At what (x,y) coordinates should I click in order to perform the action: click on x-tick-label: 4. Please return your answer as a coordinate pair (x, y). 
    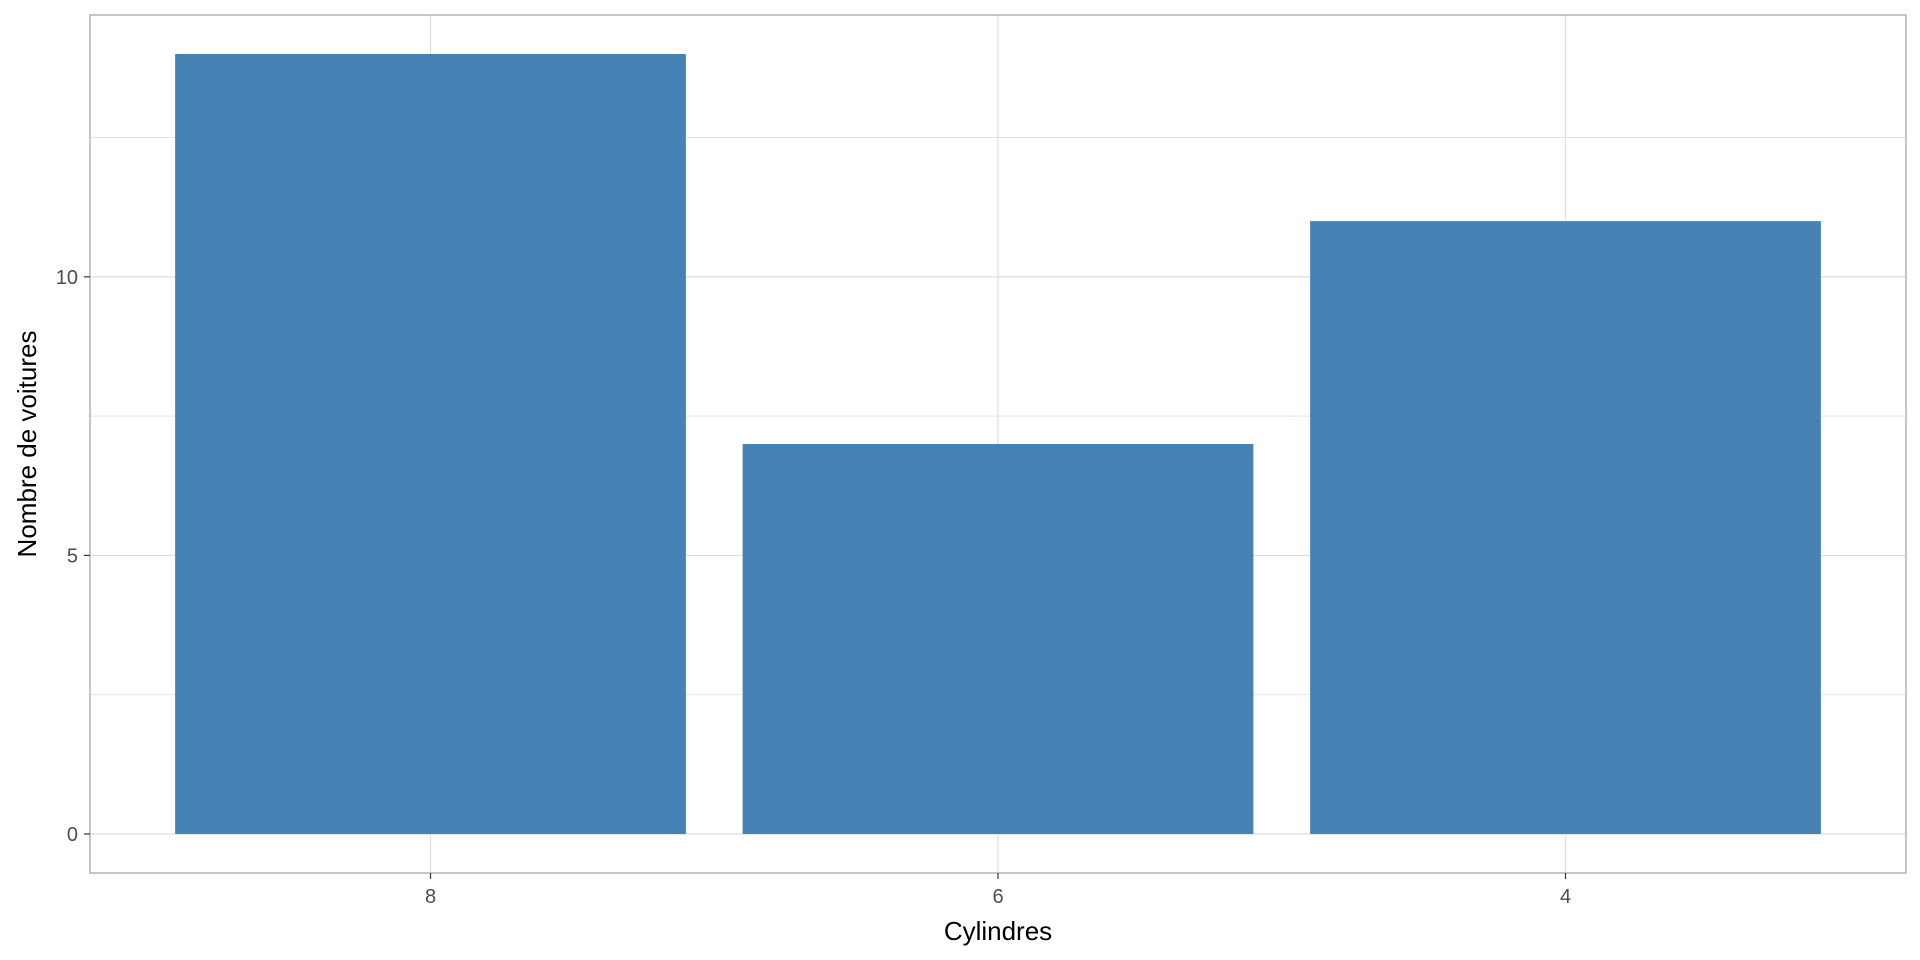
    Looking at the image, I should click on (1565, 897).